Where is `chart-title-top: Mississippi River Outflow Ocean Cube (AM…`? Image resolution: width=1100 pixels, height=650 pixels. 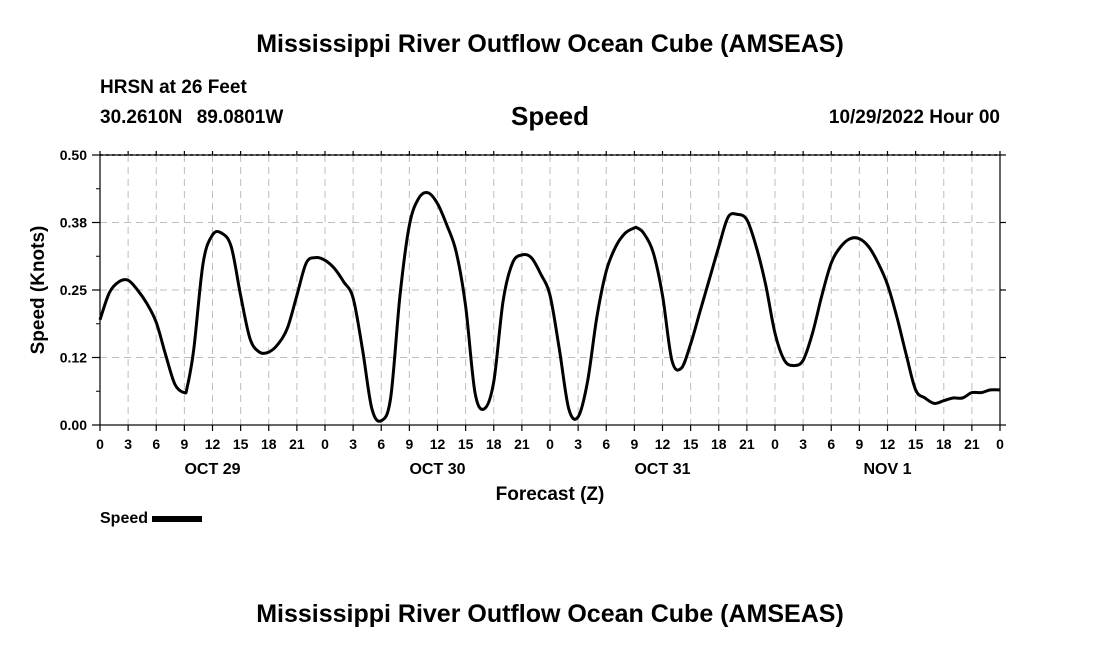 chart-title-top: Mississippi River Outflow Ocean Cube (AM… is located at coordinates (550, 44).